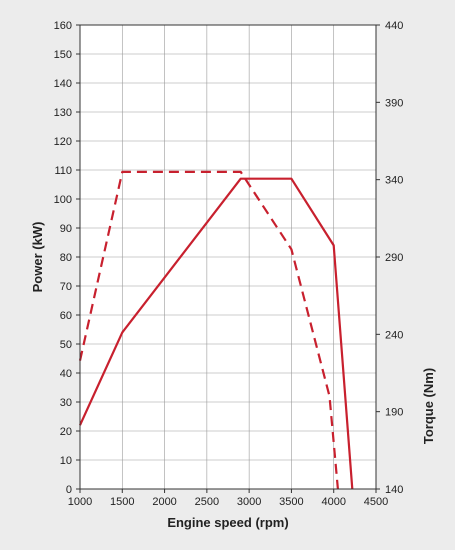 This screenshot has height=550, width=455. I want to click on x-tick-label-6: 4000, so click(333, 502).